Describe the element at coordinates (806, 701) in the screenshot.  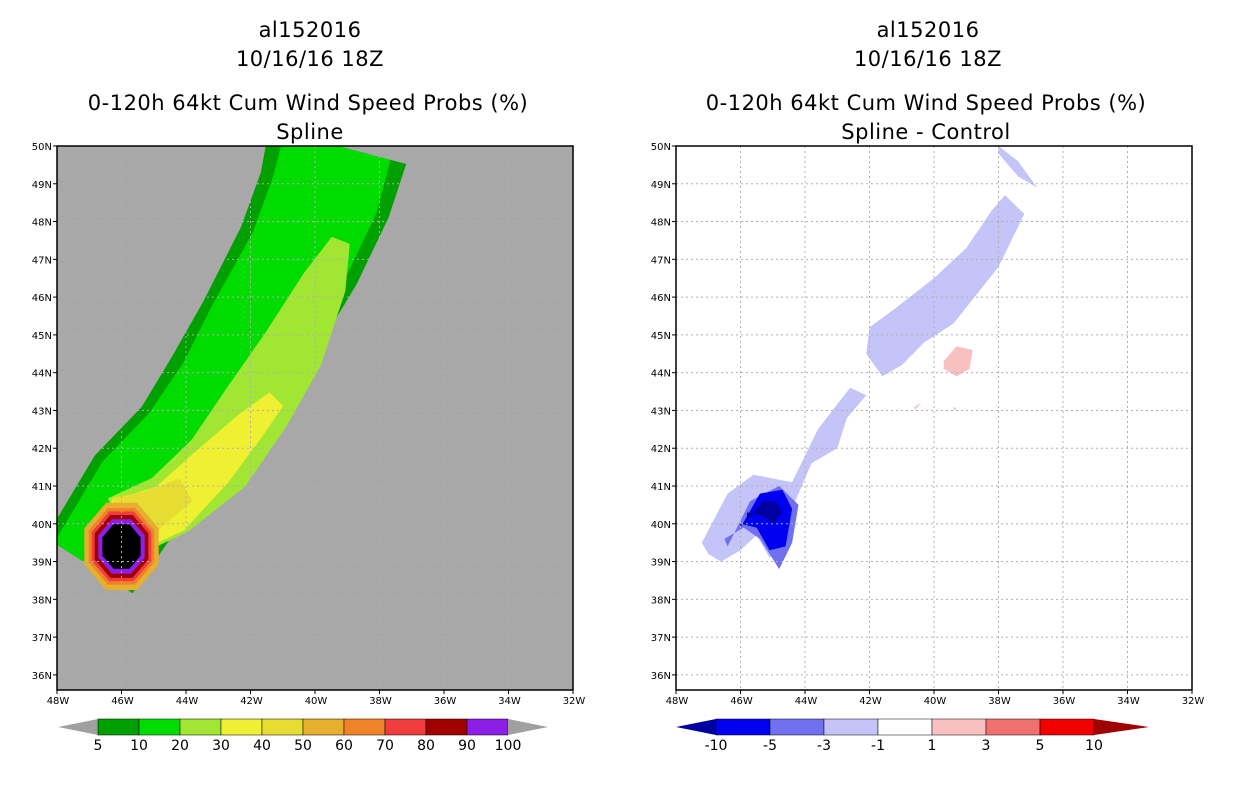
I see `right-x-tick-label: 44W` at that location.